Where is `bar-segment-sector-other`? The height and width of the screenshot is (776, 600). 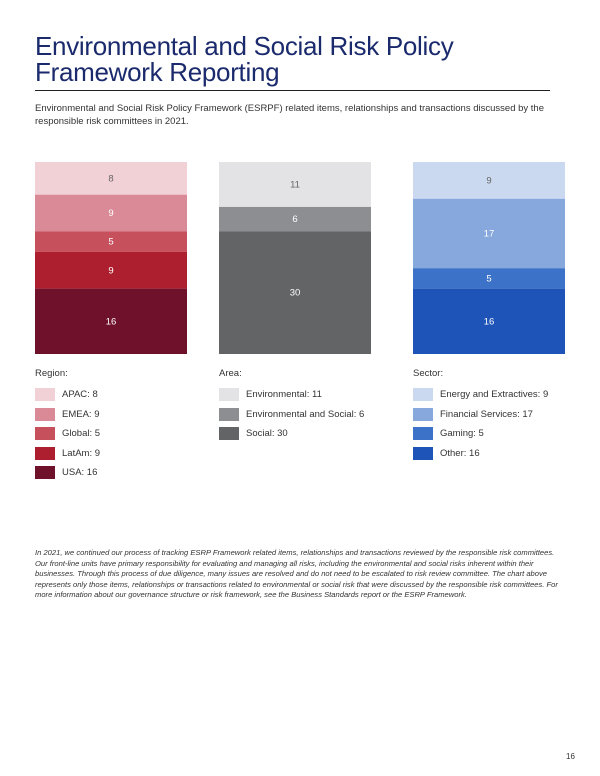 bar-segment-sector-other is located at coordinates (489, 321).